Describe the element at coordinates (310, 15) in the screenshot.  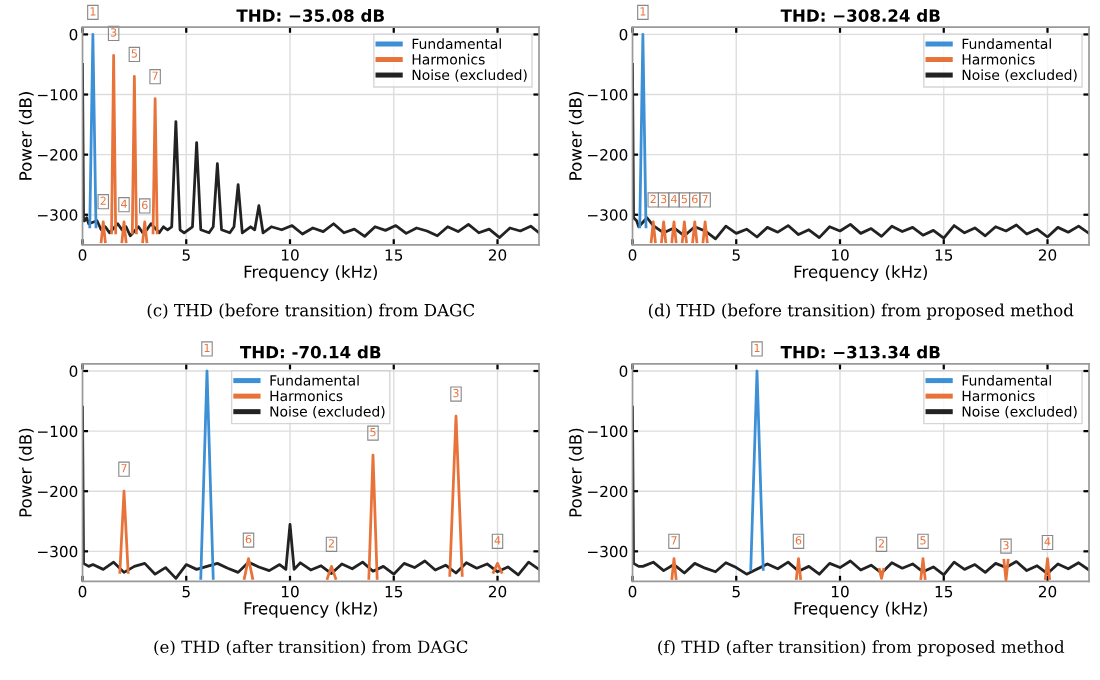
I see `chart-title: THD: −35.08 dB` at that location.